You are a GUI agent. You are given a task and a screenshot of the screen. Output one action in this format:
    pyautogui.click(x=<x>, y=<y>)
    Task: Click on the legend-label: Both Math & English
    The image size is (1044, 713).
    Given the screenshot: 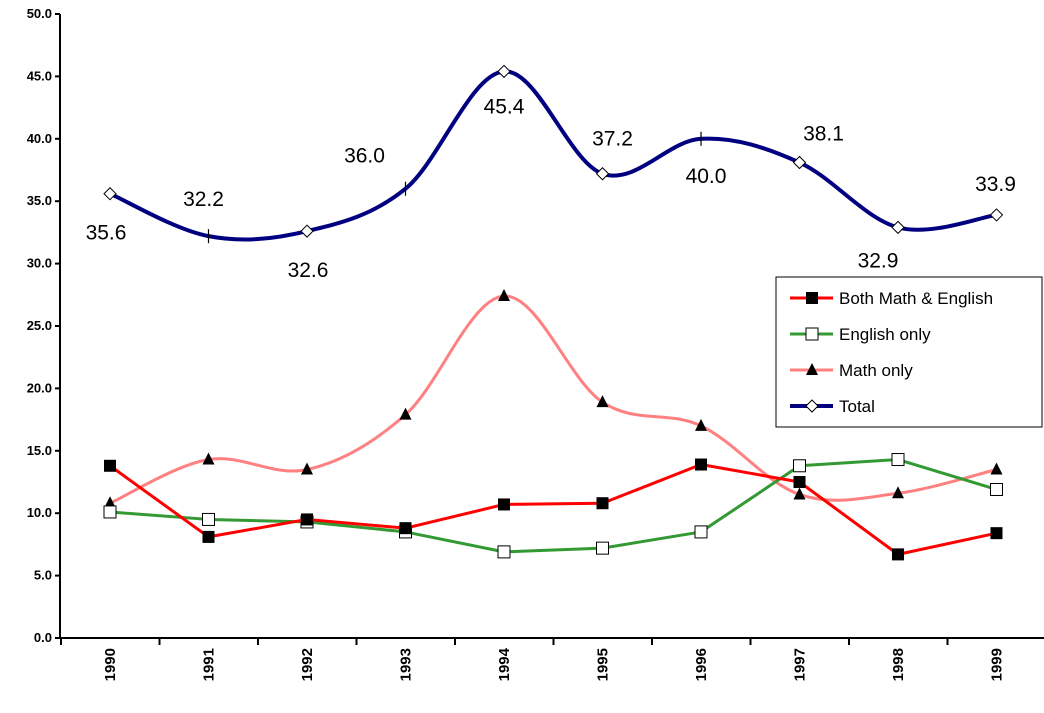 What is the action you would take?
    pyautogui.click(x=916, y=298)
    